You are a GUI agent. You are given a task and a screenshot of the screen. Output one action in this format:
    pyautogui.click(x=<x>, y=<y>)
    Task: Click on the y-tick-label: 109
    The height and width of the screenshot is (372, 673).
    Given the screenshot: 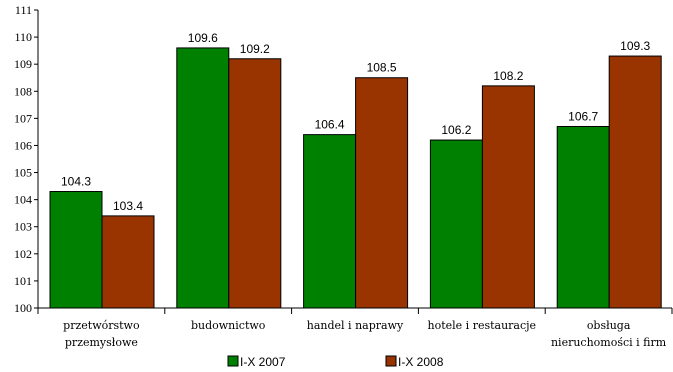 What is the action you would take?
    pyautogui.click(x=23, y=64)
    